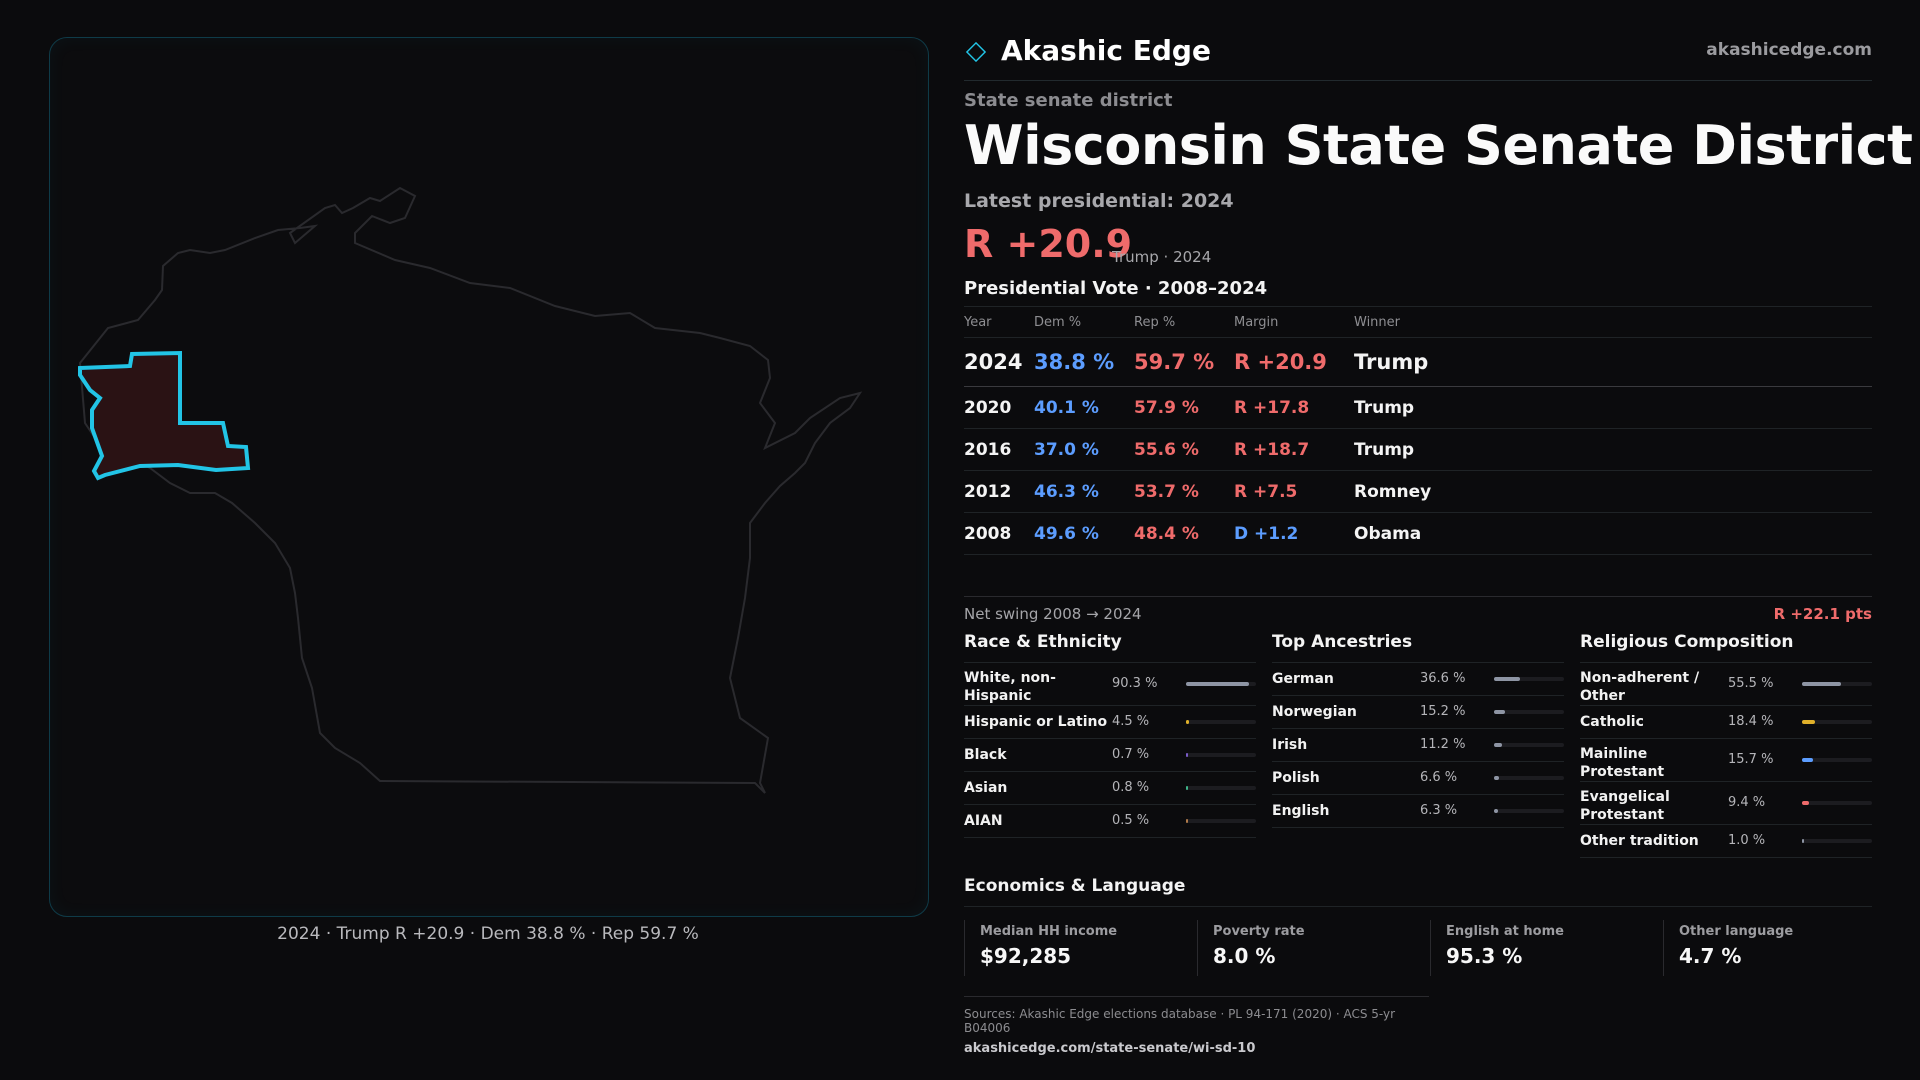 The height and width of the screenshot is (1080, 1920). Describe the element at coordinates (1166, 492) in the screenshot. I see `row-rep-pct: 53.7 %` at that location.